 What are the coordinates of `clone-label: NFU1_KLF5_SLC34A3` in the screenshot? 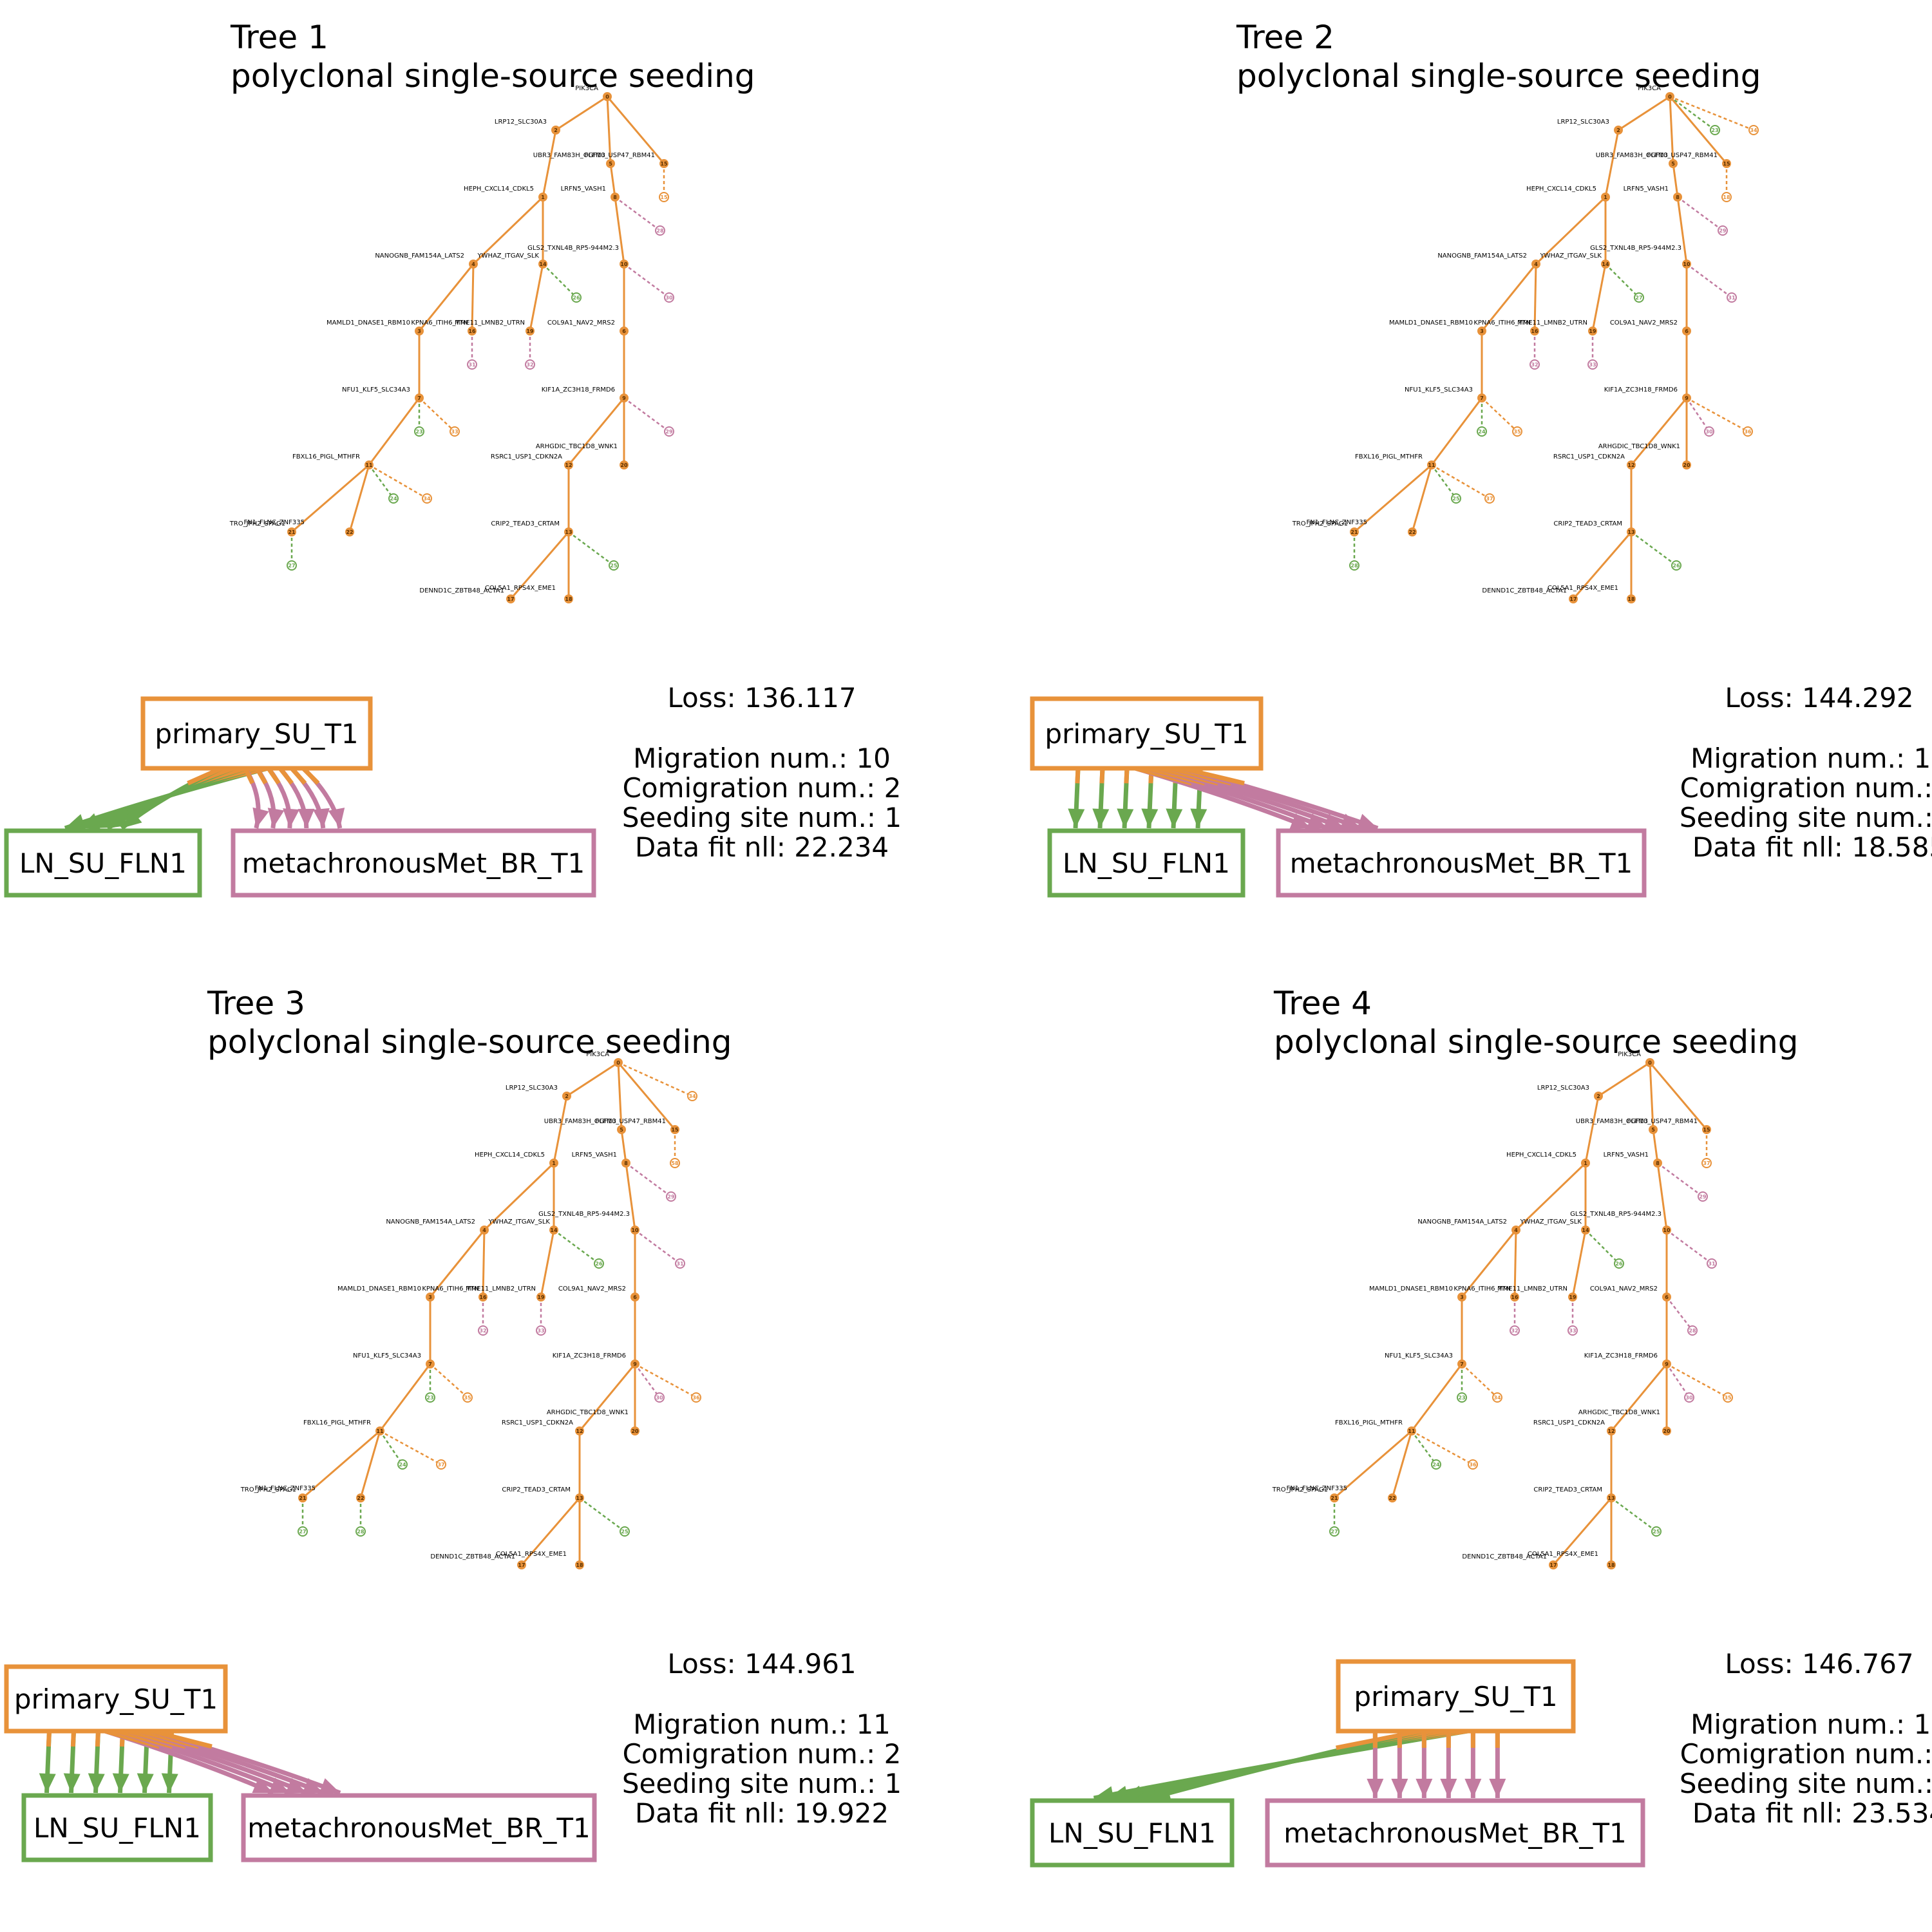 It's located at (376, 389).